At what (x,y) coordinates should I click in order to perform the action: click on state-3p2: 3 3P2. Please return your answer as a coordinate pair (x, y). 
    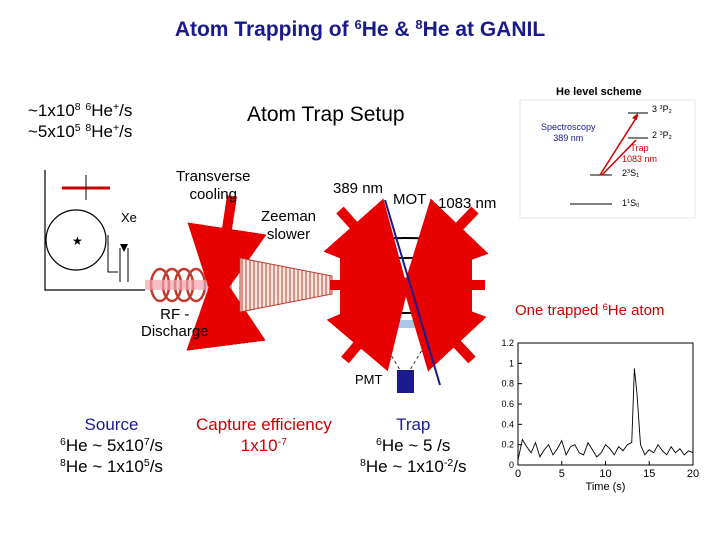
    Looking at the image, I should click on (662, 110).